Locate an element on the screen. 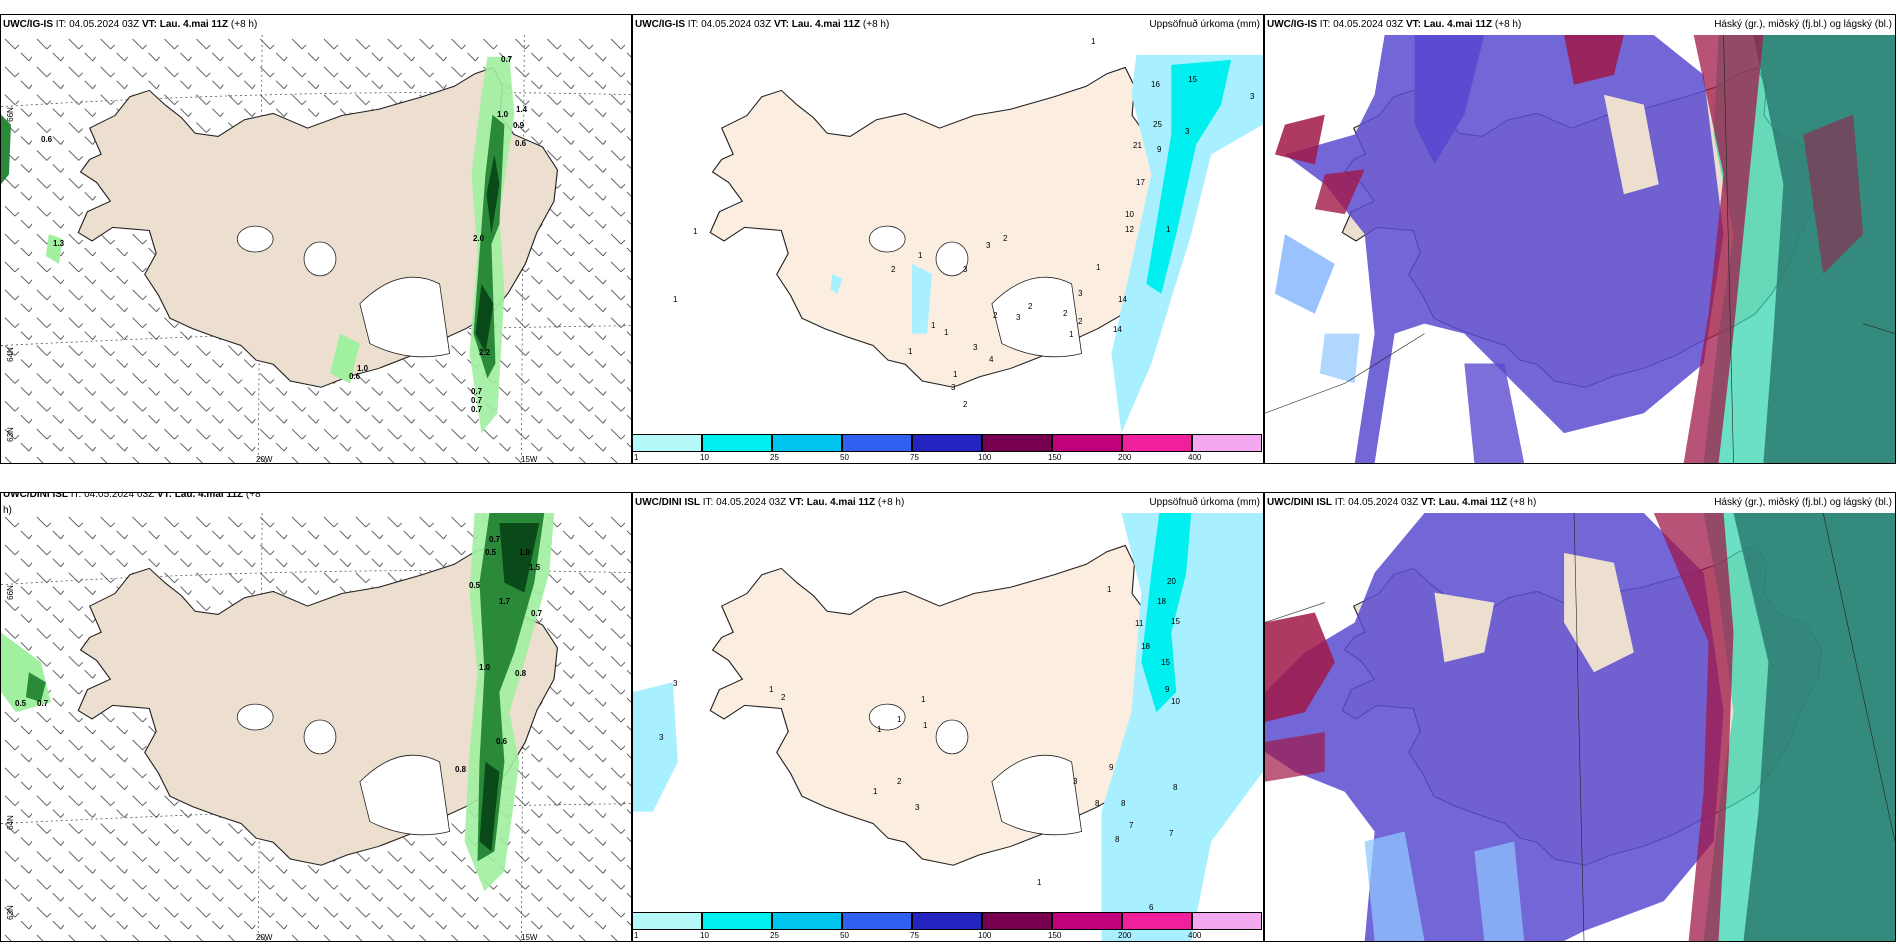 The width and height of the screenshot is (1900, 950). precip-label: 18 is located at coordinates (1145, 646).